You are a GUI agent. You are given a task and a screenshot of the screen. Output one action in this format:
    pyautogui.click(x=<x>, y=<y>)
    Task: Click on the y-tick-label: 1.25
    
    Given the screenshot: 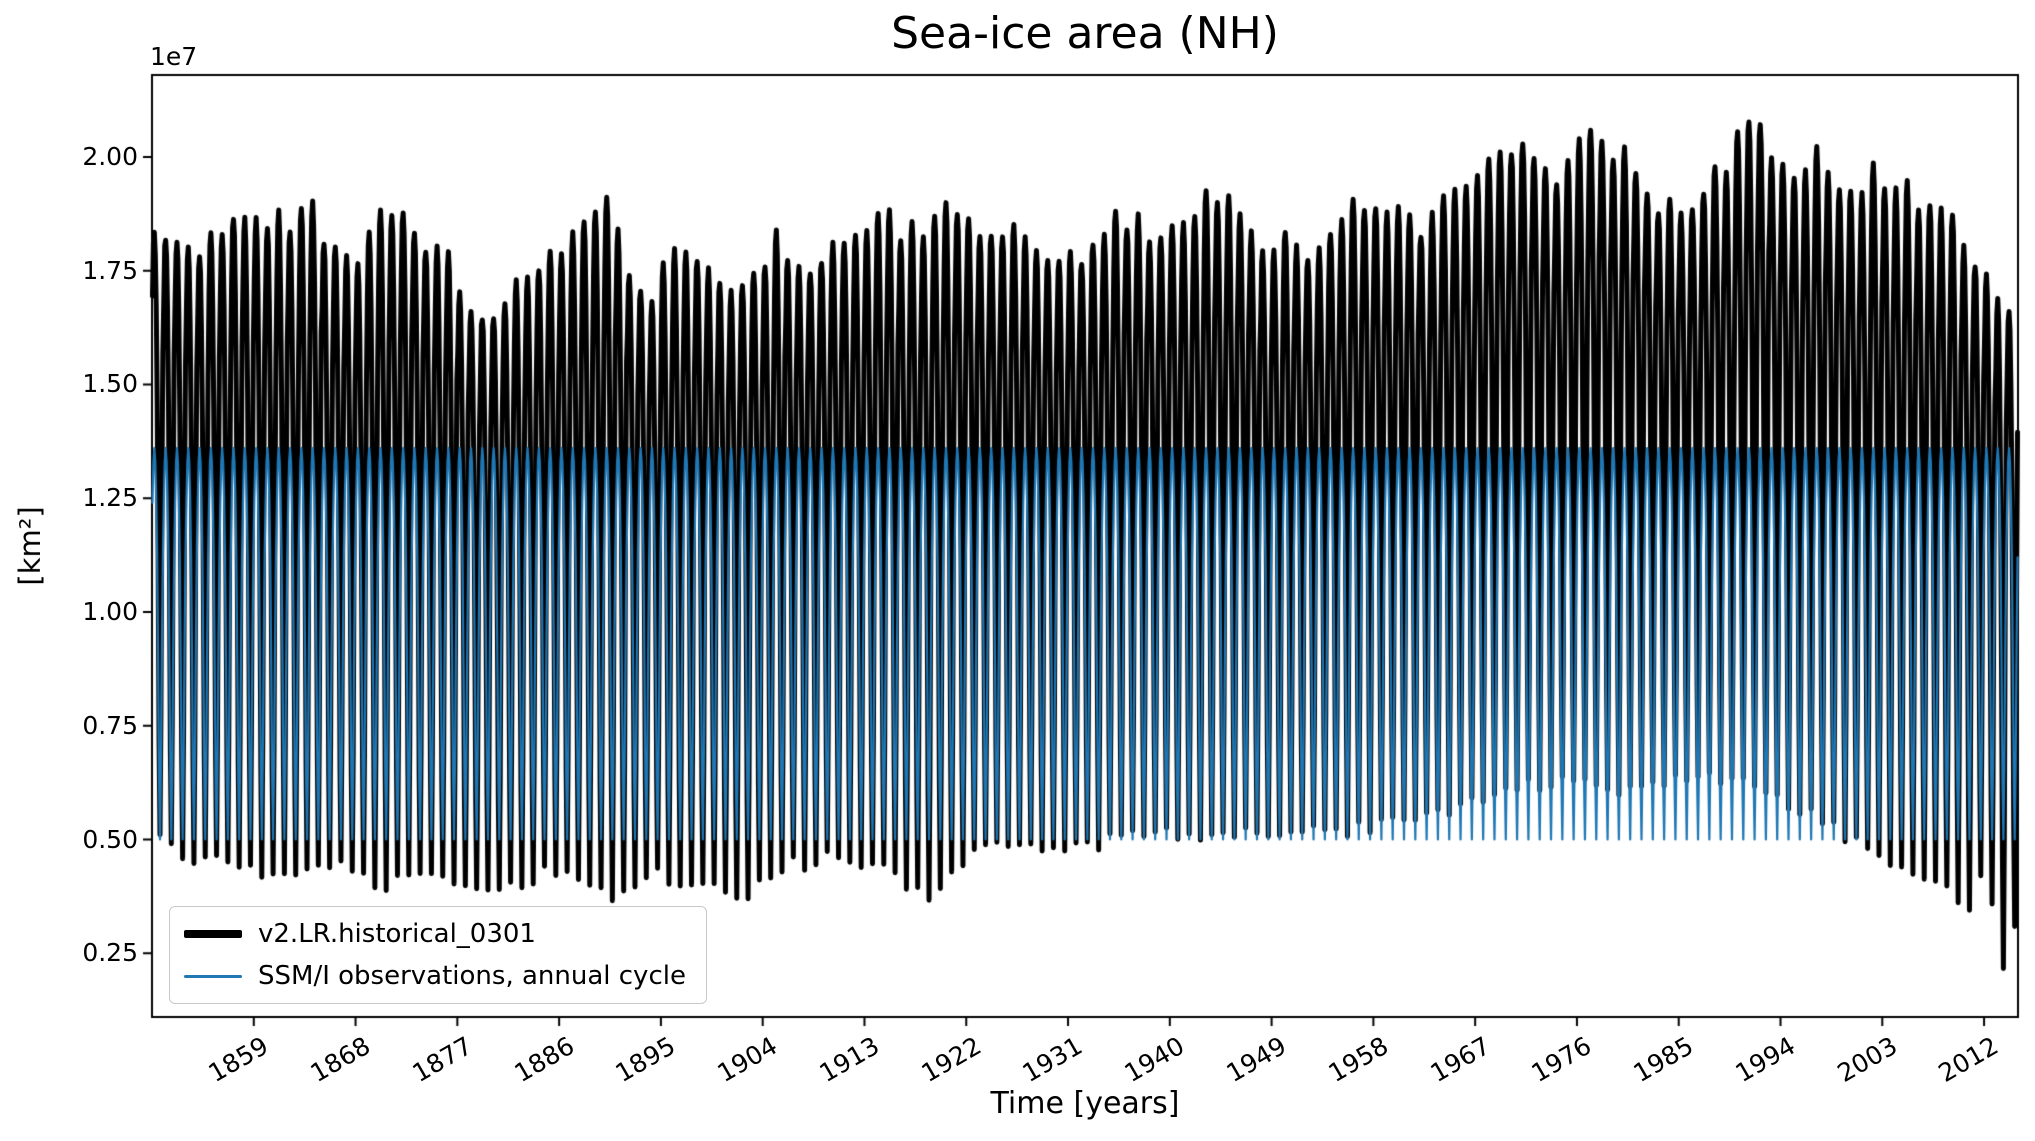 What is the action you would take?
    pyautogui.click(x=110, y=498)
    